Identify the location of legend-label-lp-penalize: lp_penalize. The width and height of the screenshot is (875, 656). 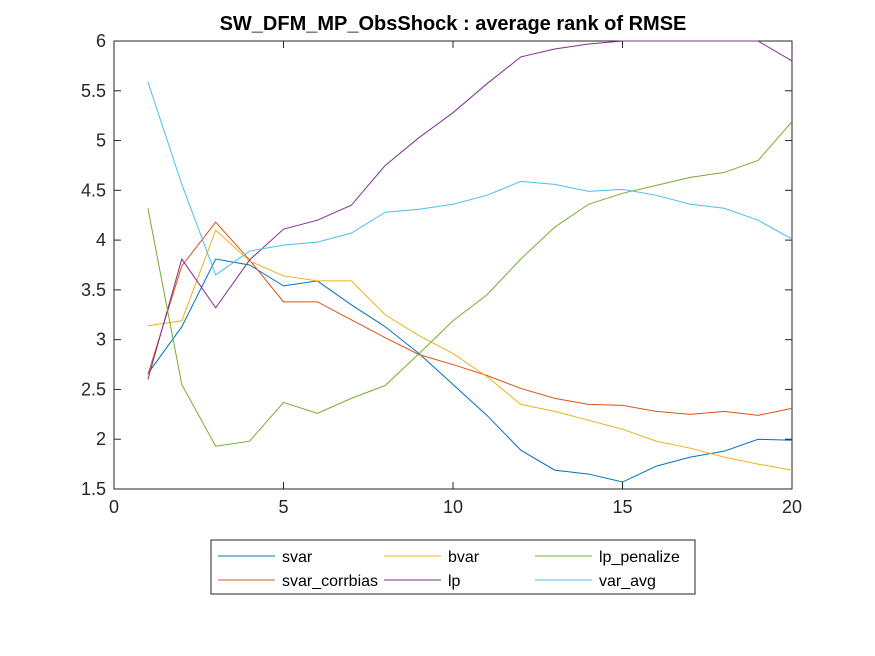
(639, 557).